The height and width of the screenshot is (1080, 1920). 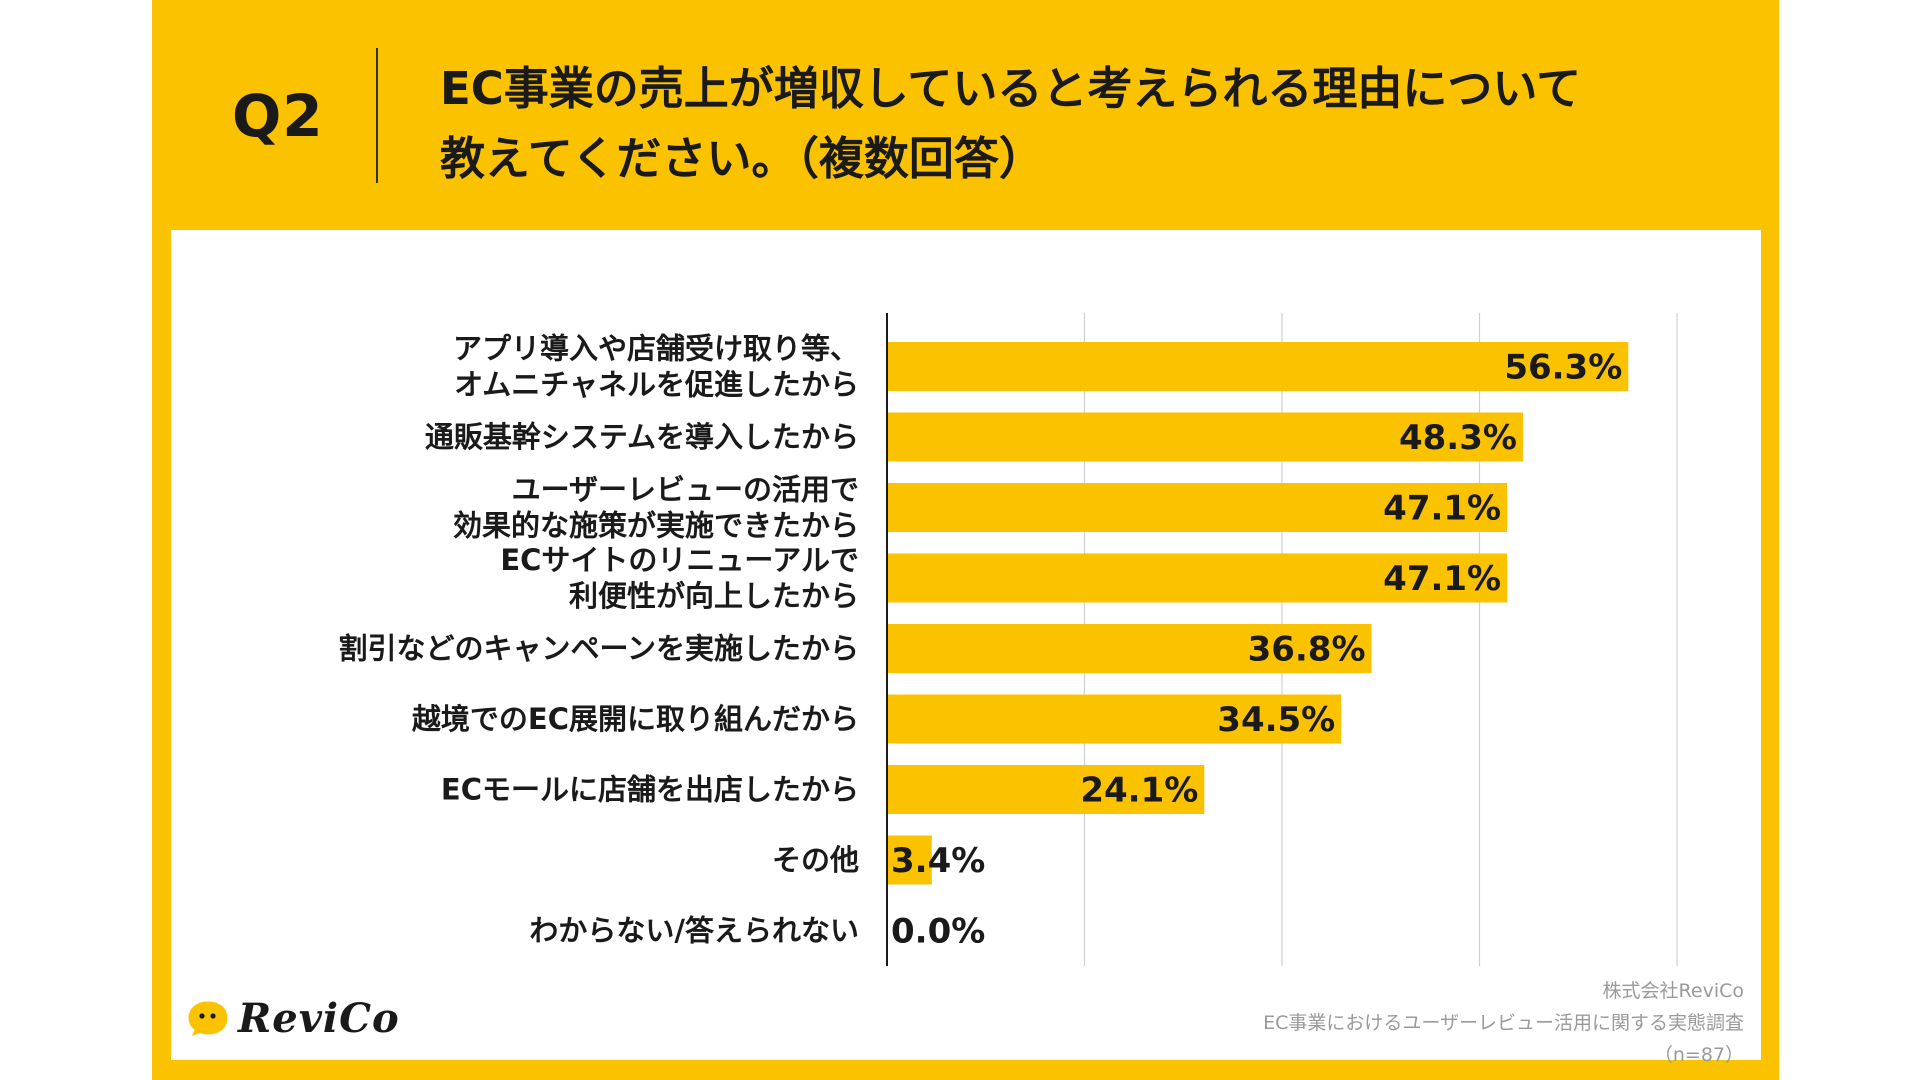 What do you see at coordinates (1139, 791) in the screenshot?
I see `value-label-7: 24.1%` at bounding box center [1139, 791].